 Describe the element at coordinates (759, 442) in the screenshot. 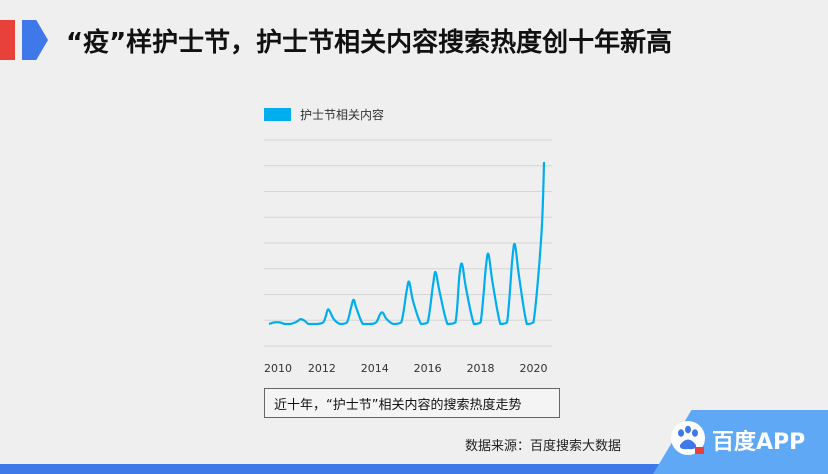

I see `app-name: 百度APP` at that location.